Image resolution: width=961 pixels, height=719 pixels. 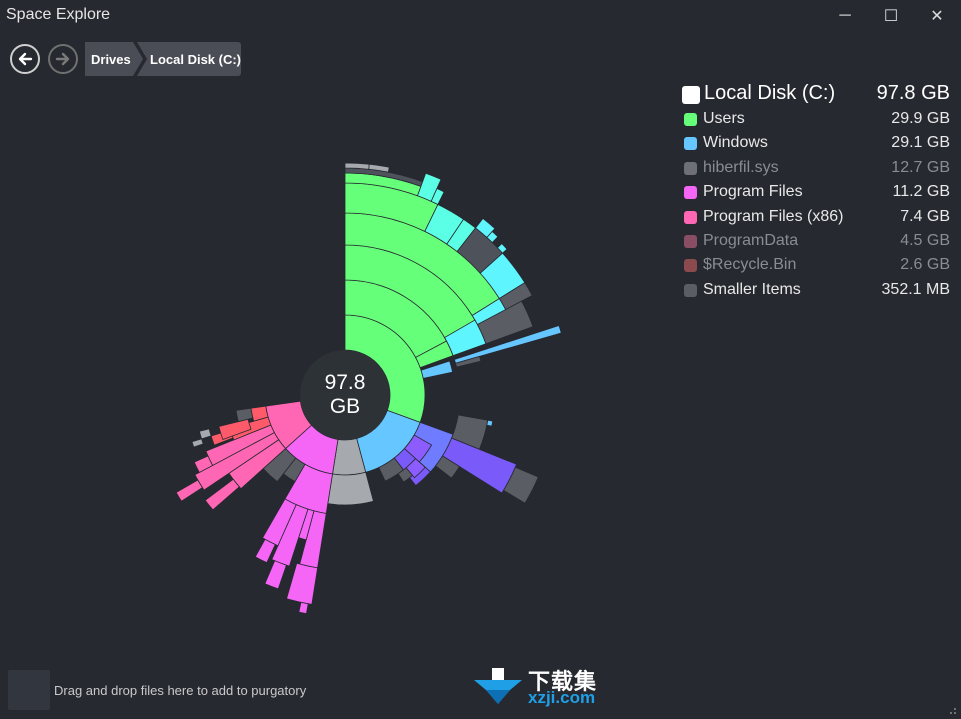 What do you see at coordinates (29, 690) in the screenshot?
I see `purgatory-drop-zone` at bounding box center [29, 690].